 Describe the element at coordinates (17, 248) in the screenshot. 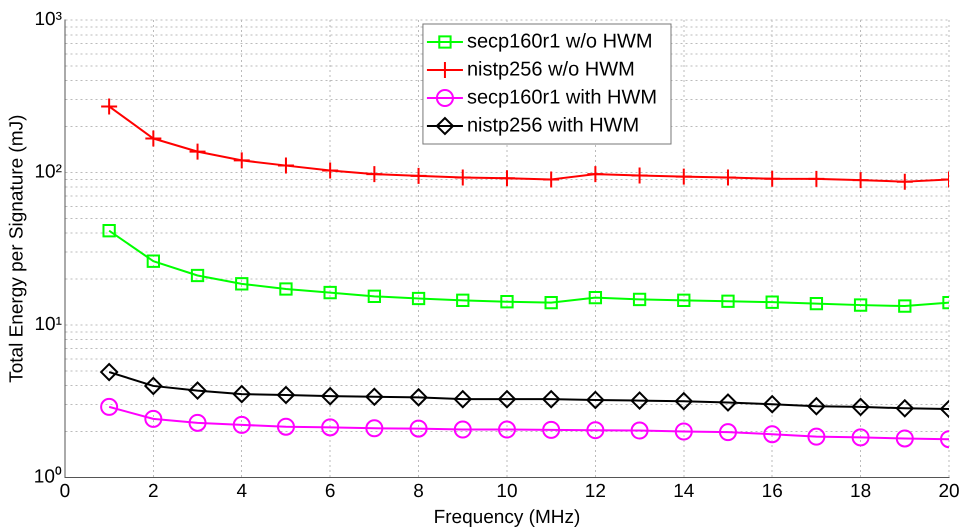

I see `y-axis-title: Total Energy per Signature (mJ)` at that location.